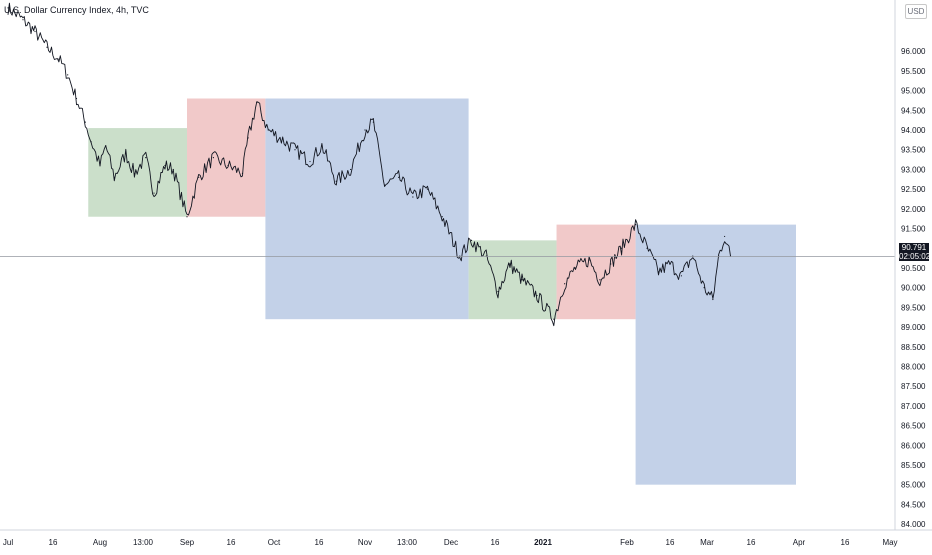  Describe the element at coordinates (913, 406) in the screenshot. I see `y-tick-label: 87.000` at that location.